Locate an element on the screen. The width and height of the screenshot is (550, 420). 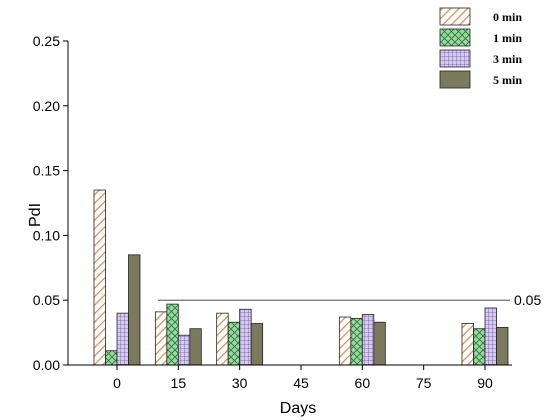
x-tick-label: 15 is located at coordinates (179, 383).